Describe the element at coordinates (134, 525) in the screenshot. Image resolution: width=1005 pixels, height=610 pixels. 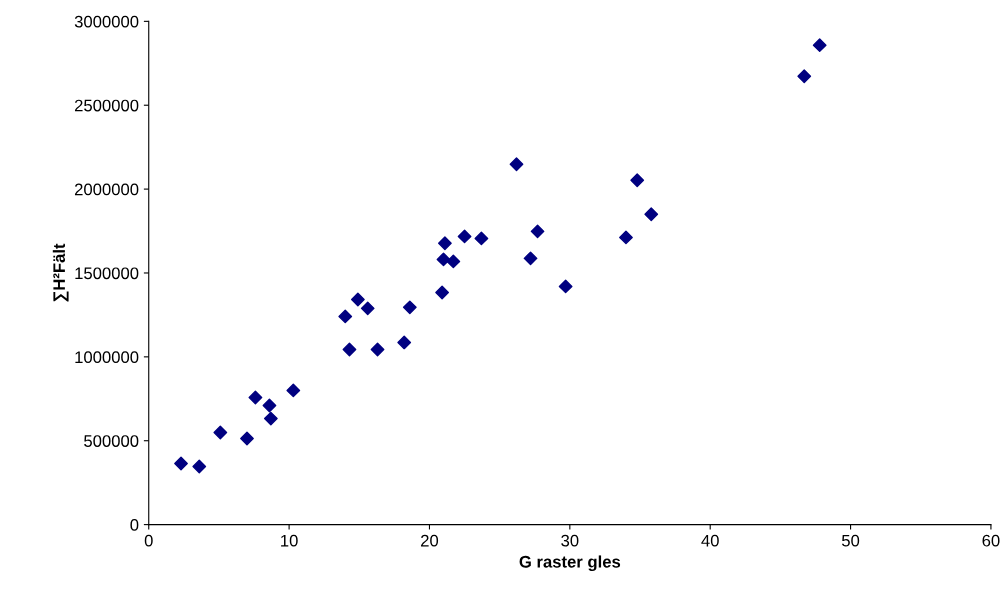
I see `y-tick-label: 0` at that location.